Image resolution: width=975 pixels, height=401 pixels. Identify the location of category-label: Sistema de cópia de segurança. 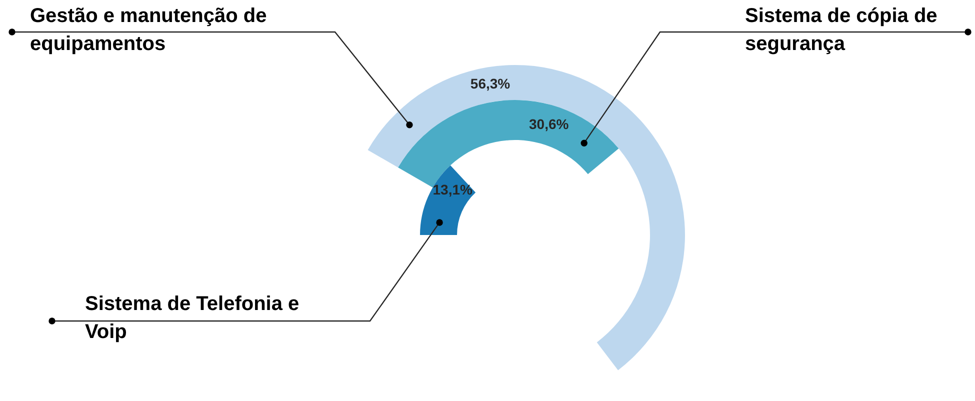
(841, 30).